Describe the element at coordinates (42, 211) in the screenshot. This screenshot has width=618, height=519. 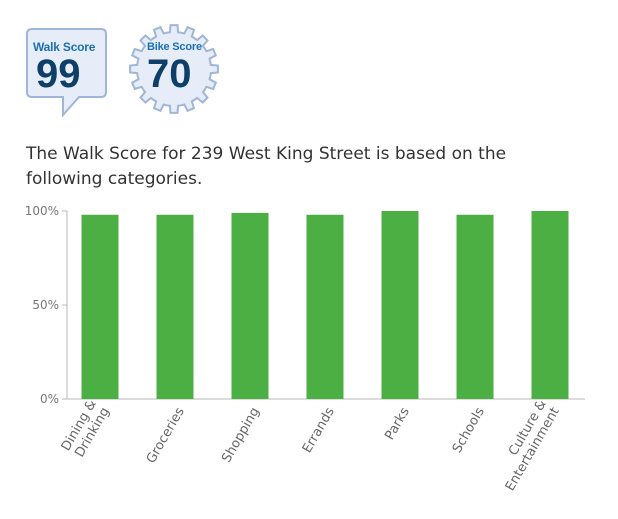
I see `y-tick-label: 100%` at that location.